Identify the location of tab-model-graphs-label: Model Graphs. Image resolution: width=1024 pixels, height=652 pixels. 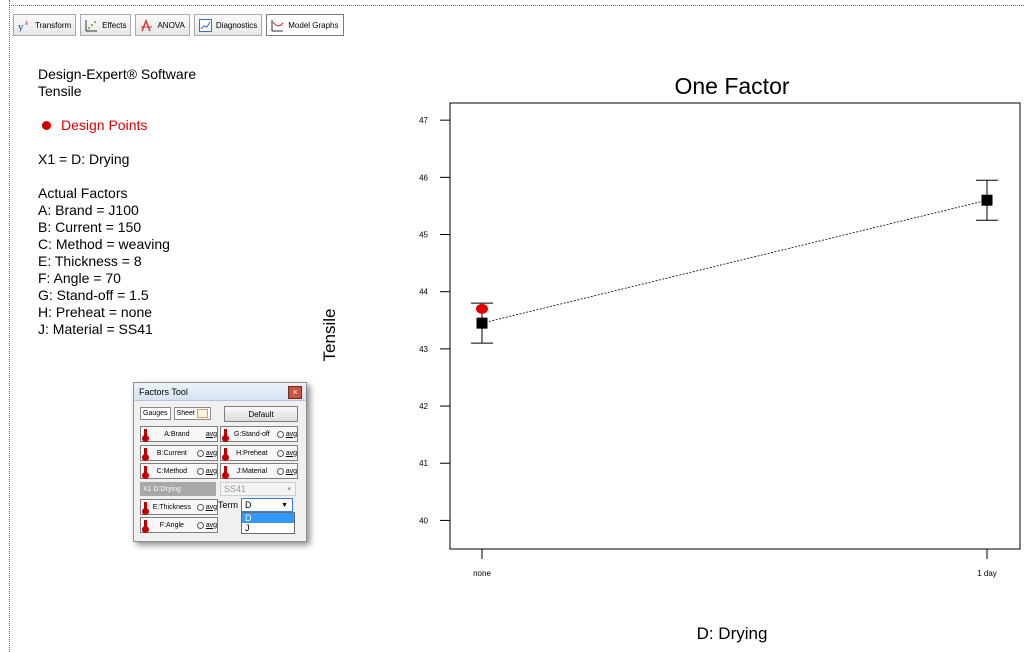
(313, 25).